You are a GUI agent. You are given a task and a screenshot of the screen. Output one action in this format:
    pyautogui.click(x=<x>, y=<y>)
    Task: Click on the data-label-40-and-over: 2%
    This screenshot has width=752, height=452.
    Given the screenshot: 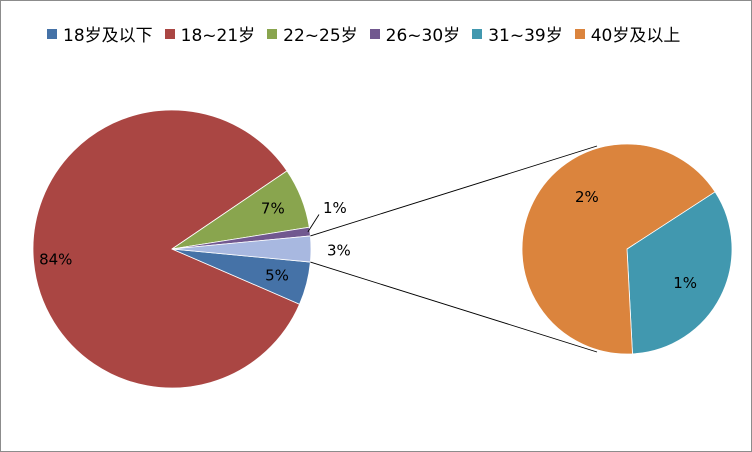 What is the action you would take?
    pyautogui.click(x=587, y=197)
    